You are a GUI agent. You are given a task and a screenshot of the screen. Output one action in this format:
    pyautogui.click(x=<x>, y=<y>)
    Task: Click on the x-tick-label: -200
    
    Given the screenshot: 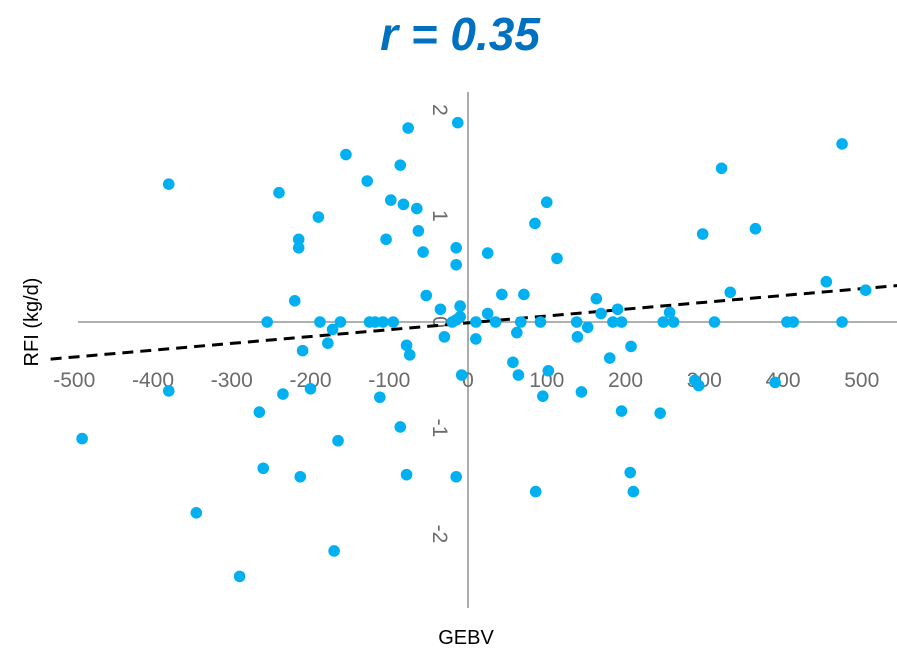 What is the action you would take?
    pyautogui.click(x=310, y=380)
    